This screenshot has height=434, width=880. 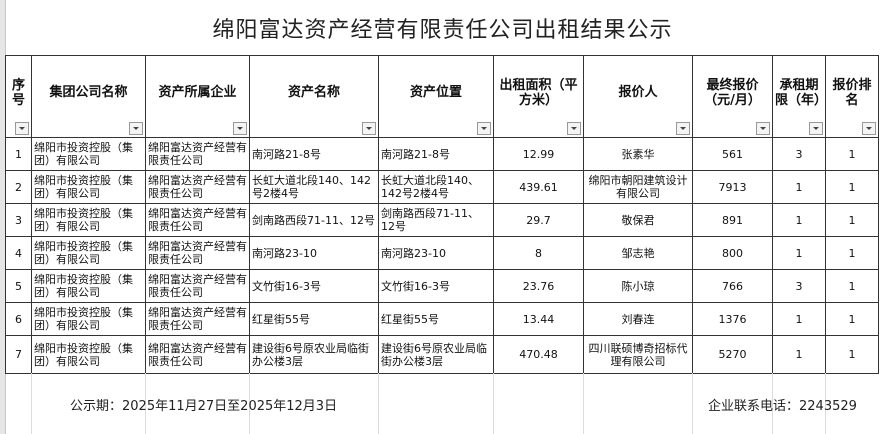 I want to click on cell-price: 7913, so click(x=732, y=187).